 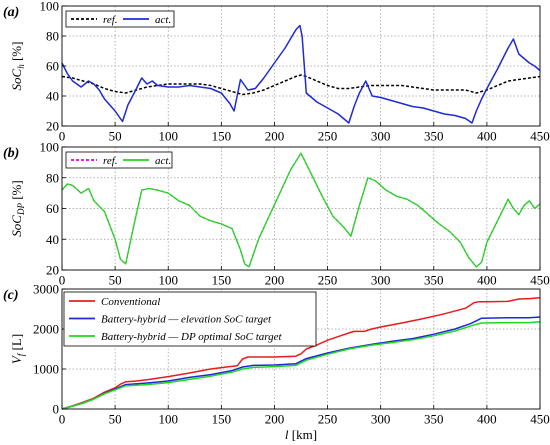 I want to click on y-tick-label: 2000, so click(x=46, y=329).